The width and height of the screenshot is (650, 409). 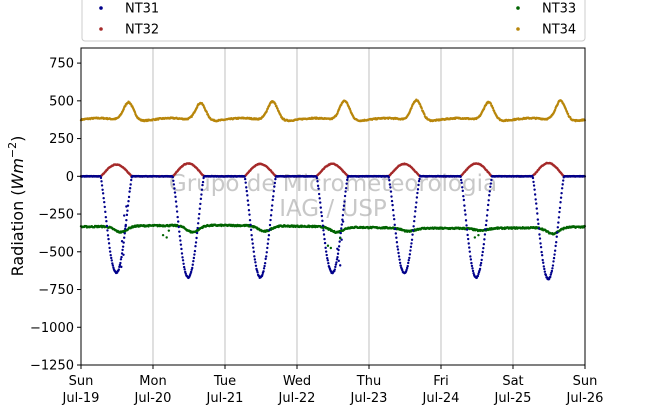 What do you see at coordinates (81, 398) in the screenshot?
I see `x-tick-label-date: Jul-19` at bounding box center [81, 398].